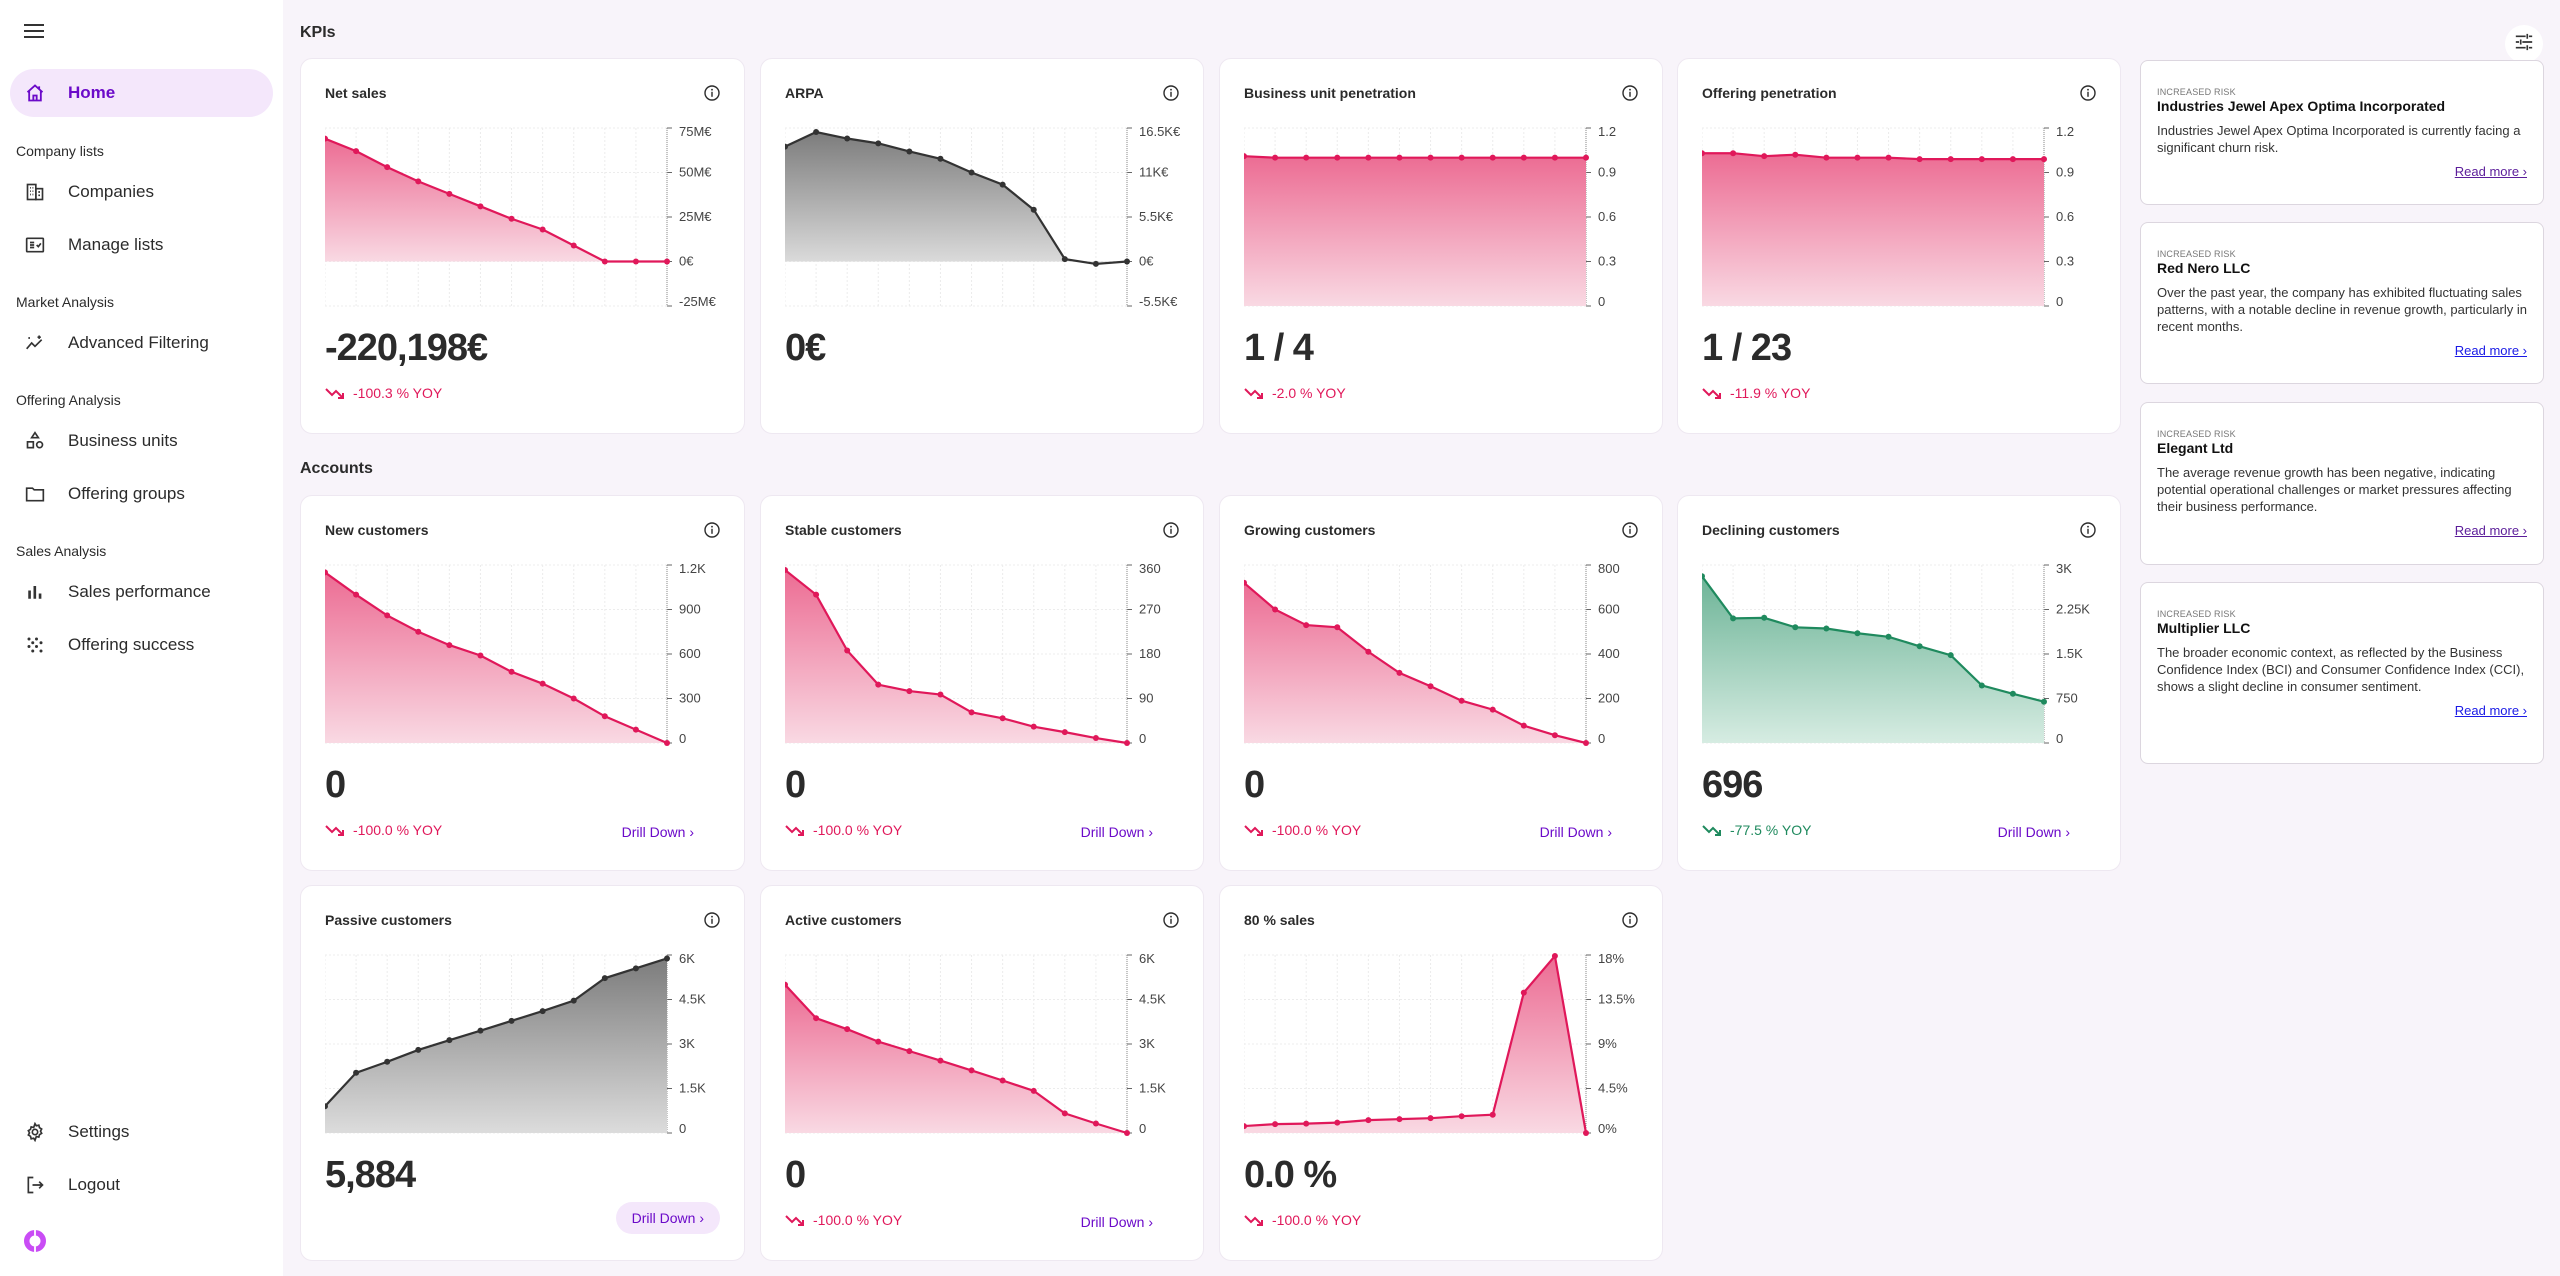 The height and width of the screenshot is (1276, 2560). What do you see at coordinates (34, 32) in the screenshot?
I see `menu-toggle-button` at bounding box center [34, 32].